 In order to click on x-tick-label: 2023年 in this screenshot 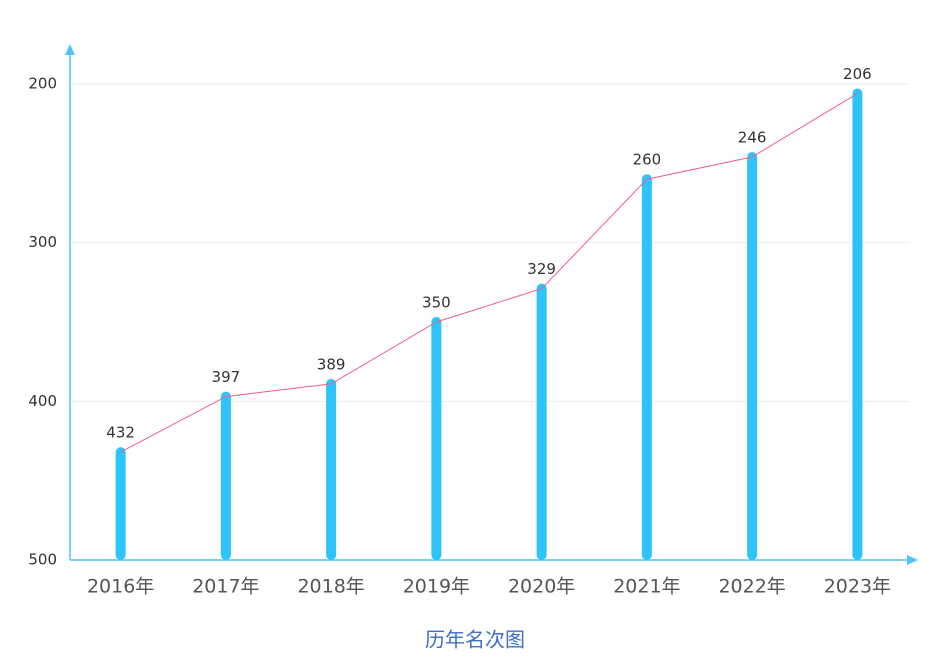, I will do `click(857, 587)`.